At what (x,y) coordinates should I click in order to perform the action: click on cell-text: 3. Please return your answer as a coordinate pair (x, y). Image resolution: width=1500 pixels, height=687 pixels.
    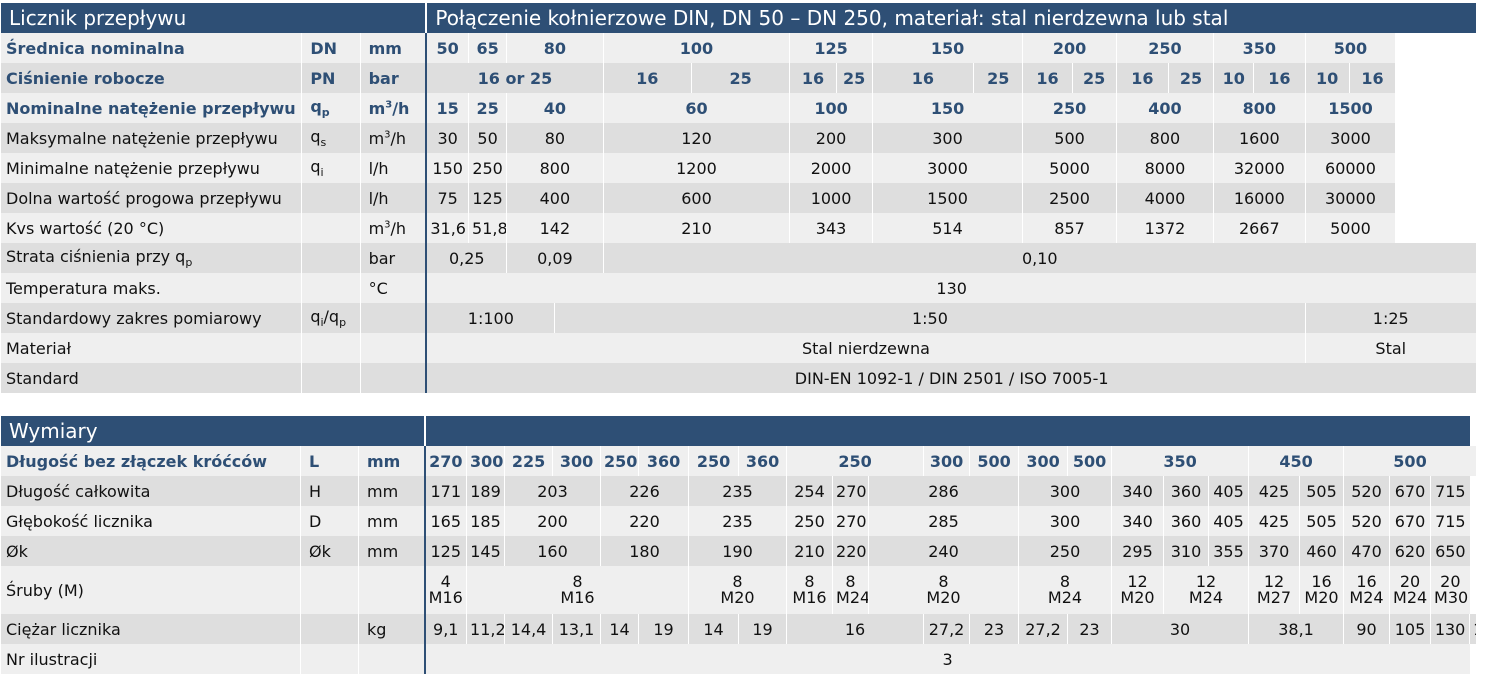
    Looking at the image, I should click on (947, 659).